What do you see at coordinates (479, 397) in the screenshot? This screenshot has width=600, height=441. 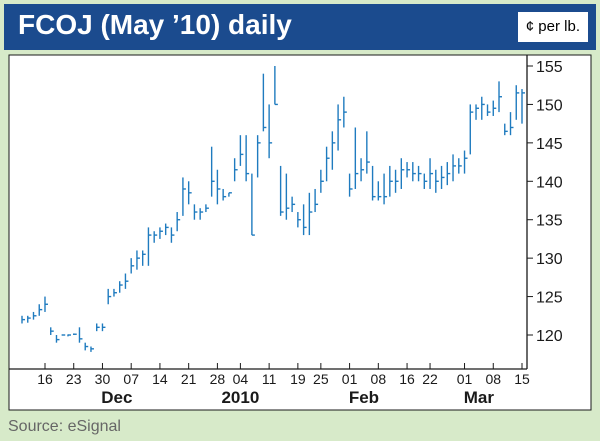 I see `x-group-label: Mar` at bounding box center [479, 397].